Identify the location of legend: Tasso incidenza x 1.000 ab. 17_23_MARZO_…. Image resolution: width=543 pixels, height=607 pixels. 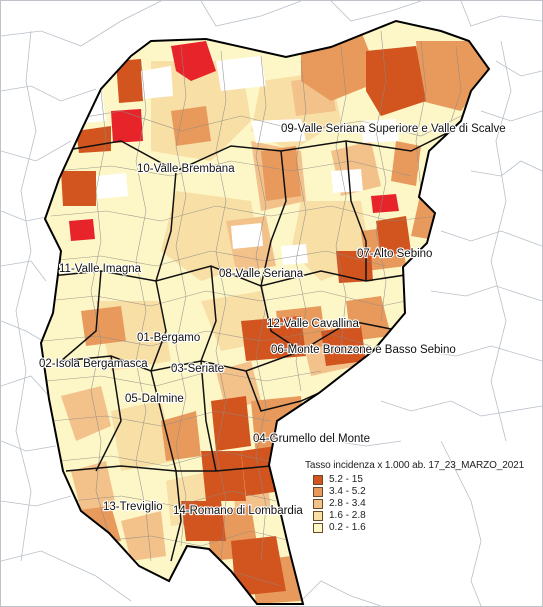
(423, 497).